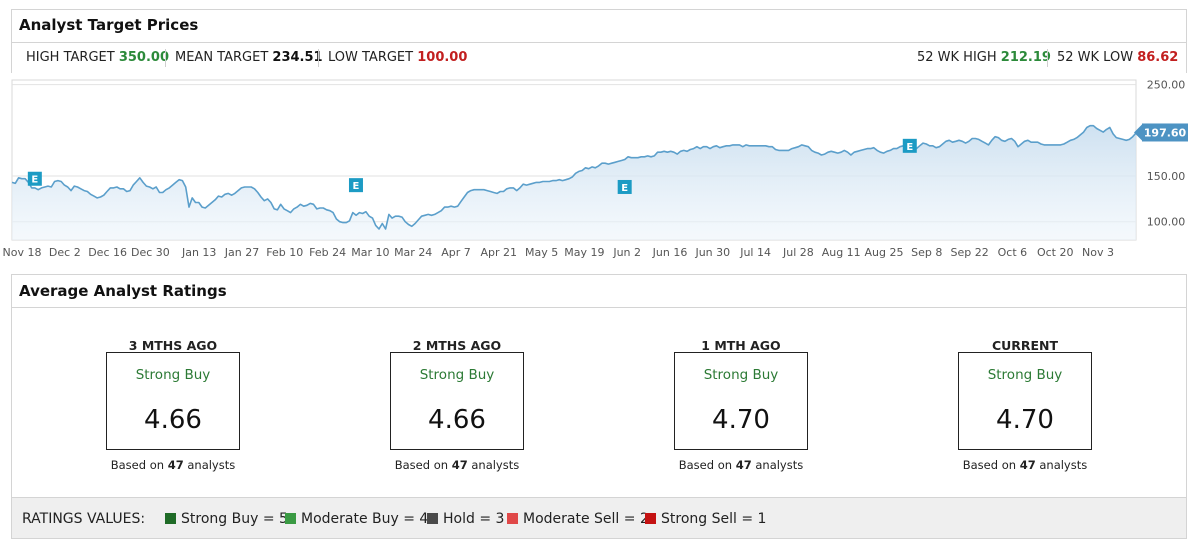 This screenshot has height=545, width=1196. I want to click on title-divider, so click(599, 42).